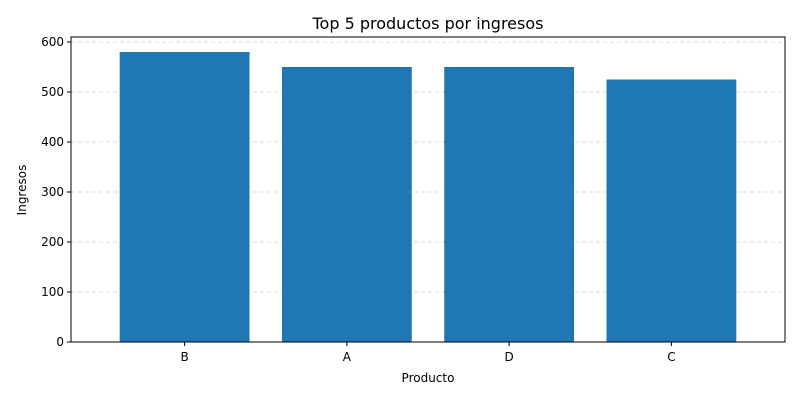 The width and height of the screenshot is (800, 400). Describe the element at coordinates (509, 204) in the screenshot. I see `bar-D` at that location.